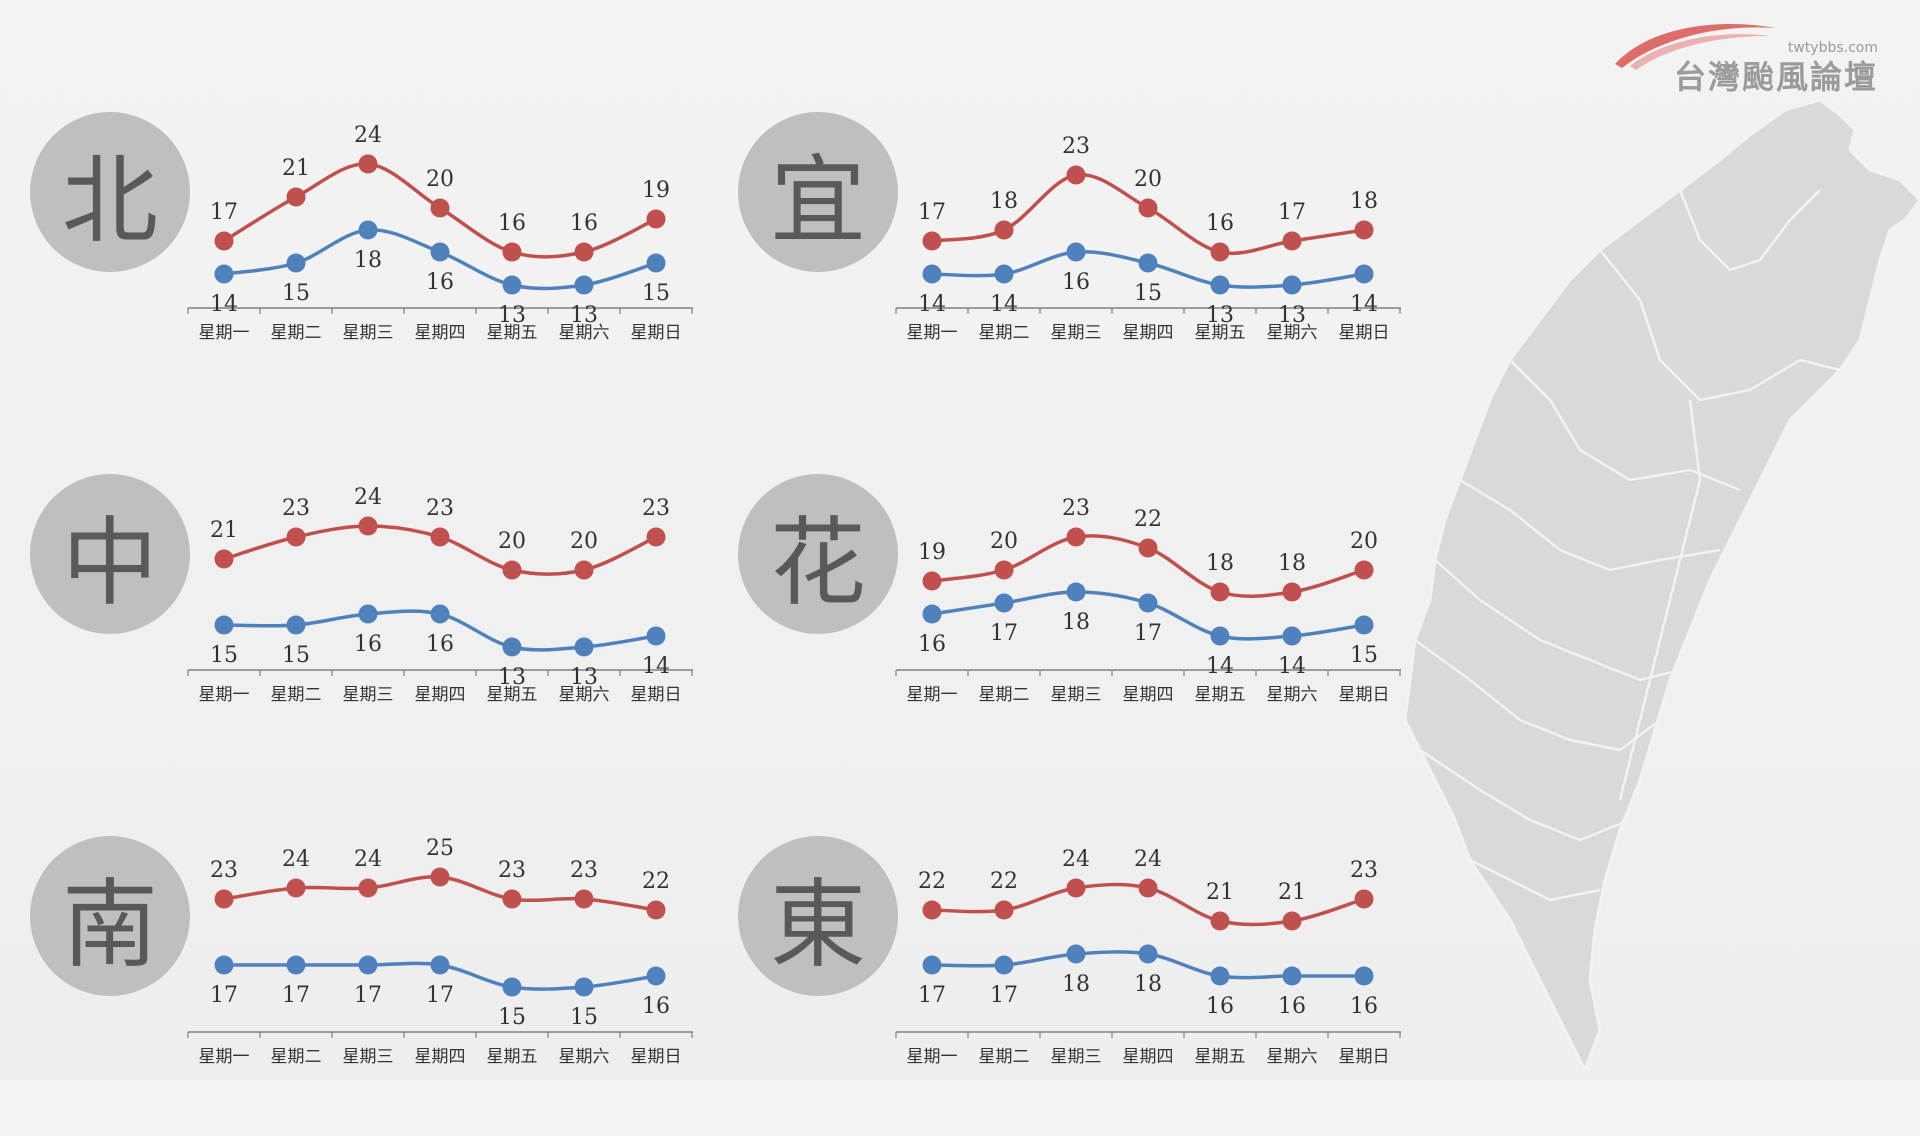  I want to click on high-temp-label: 21, so click(1220, 892).